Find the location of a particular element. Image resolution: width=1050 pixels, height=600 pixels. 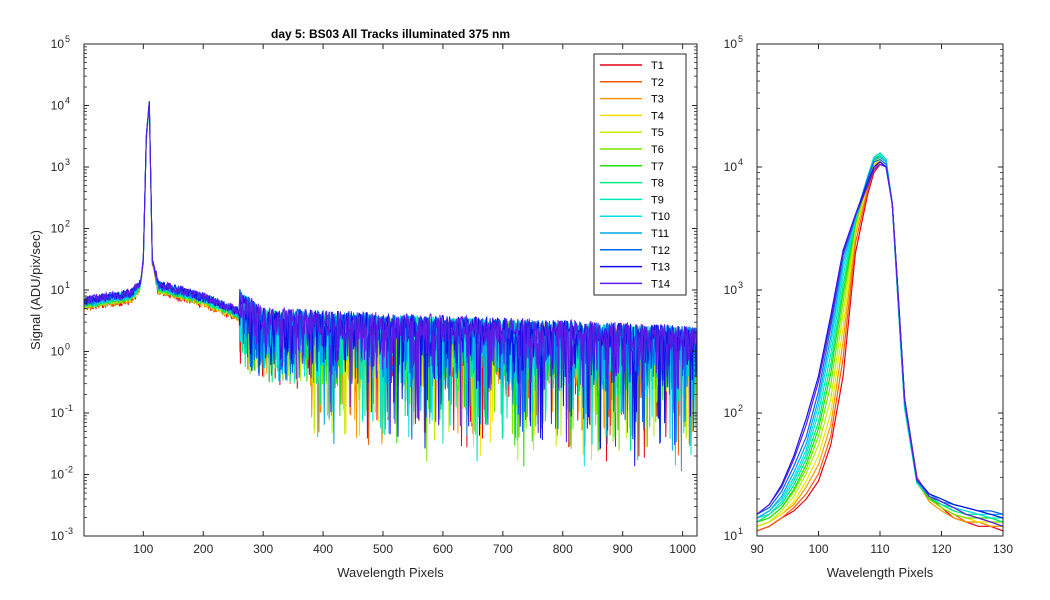

legend-label-t4: T4 is located at coordinates (657, 116).